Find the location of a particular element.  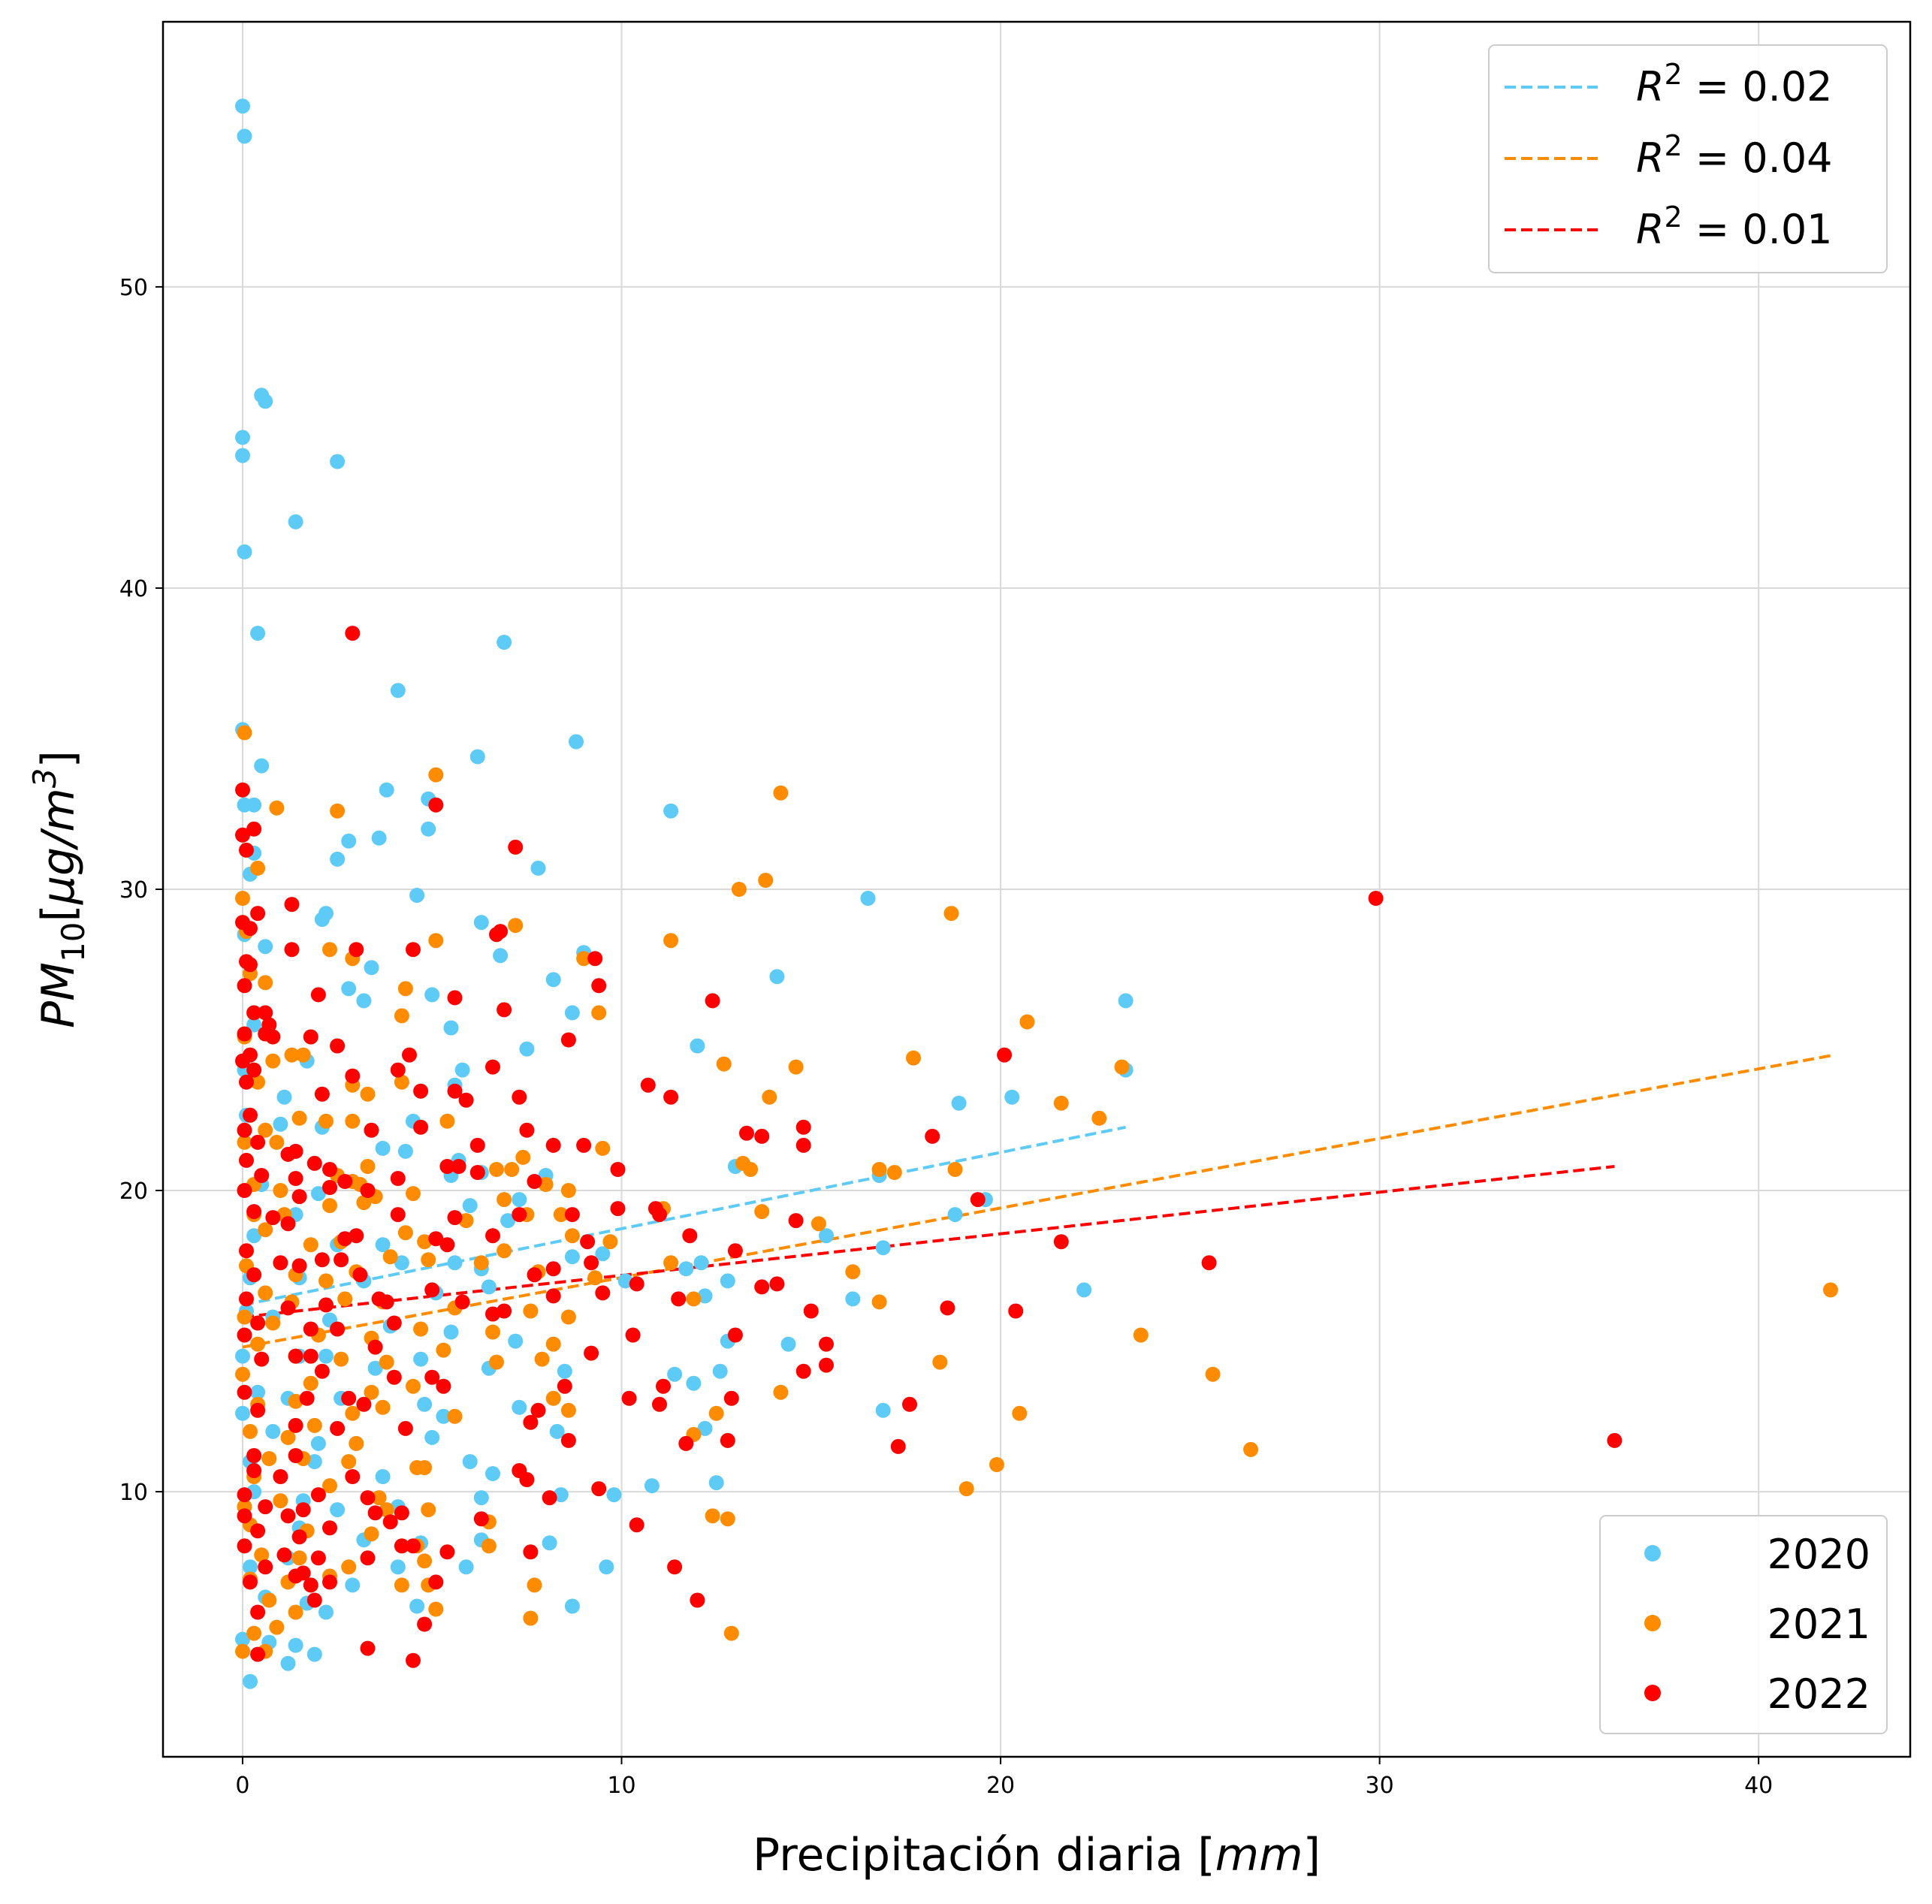

x-tick-label-30: 30 is located at coordinates (1380, 1786).